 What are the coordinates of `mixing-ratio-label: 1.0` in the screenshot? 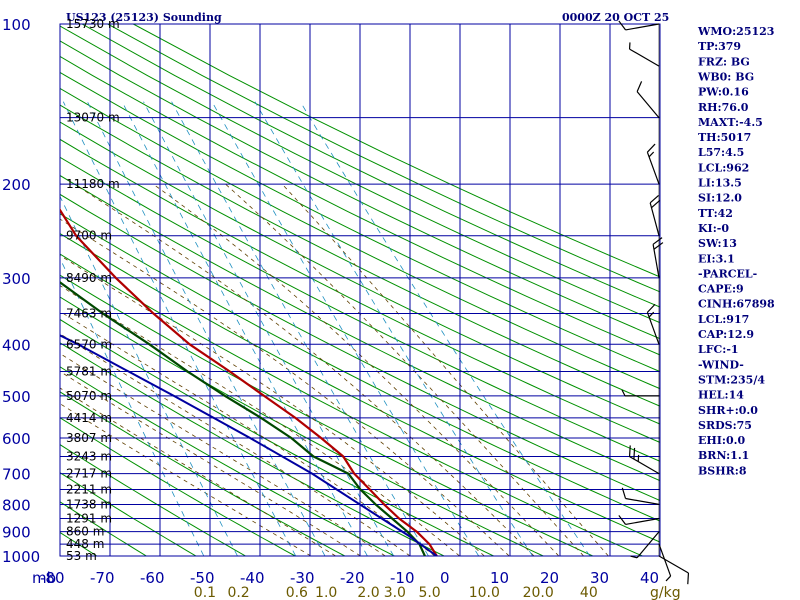 It's located at (326, 592).